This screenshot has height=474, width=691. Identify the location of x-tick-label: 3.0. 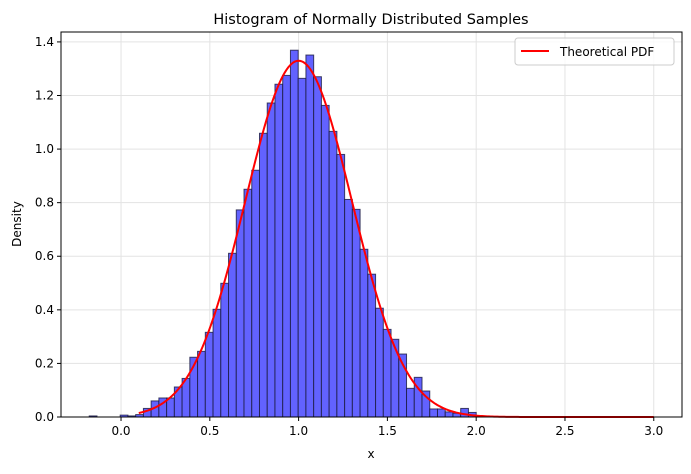
(653, 431).